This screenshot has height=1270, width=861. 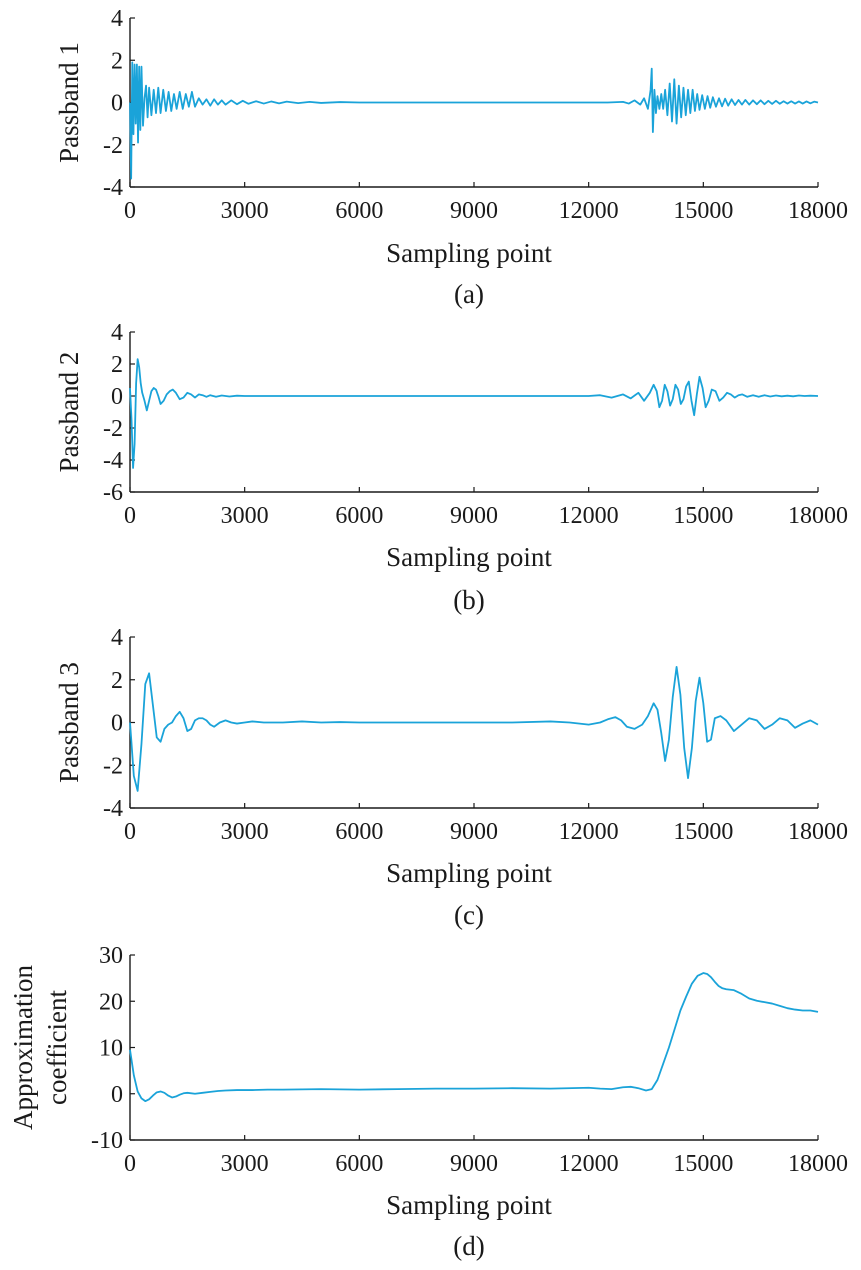 What do you see at coordinates (111, 1002) in the screenshot?
I see `y-tick-label: 20` at bounding box center [111, 1002].